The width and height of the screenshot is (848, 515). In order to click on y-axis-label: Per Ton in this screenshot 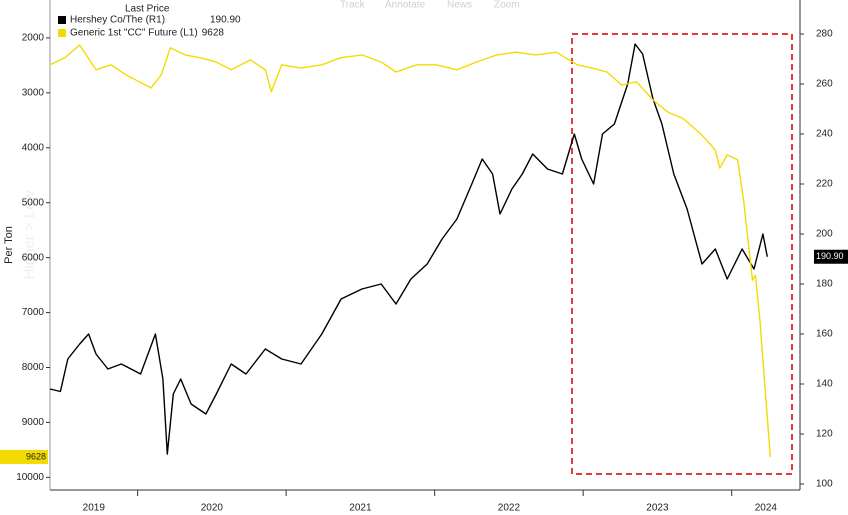, I will do `click(9, 245)`.